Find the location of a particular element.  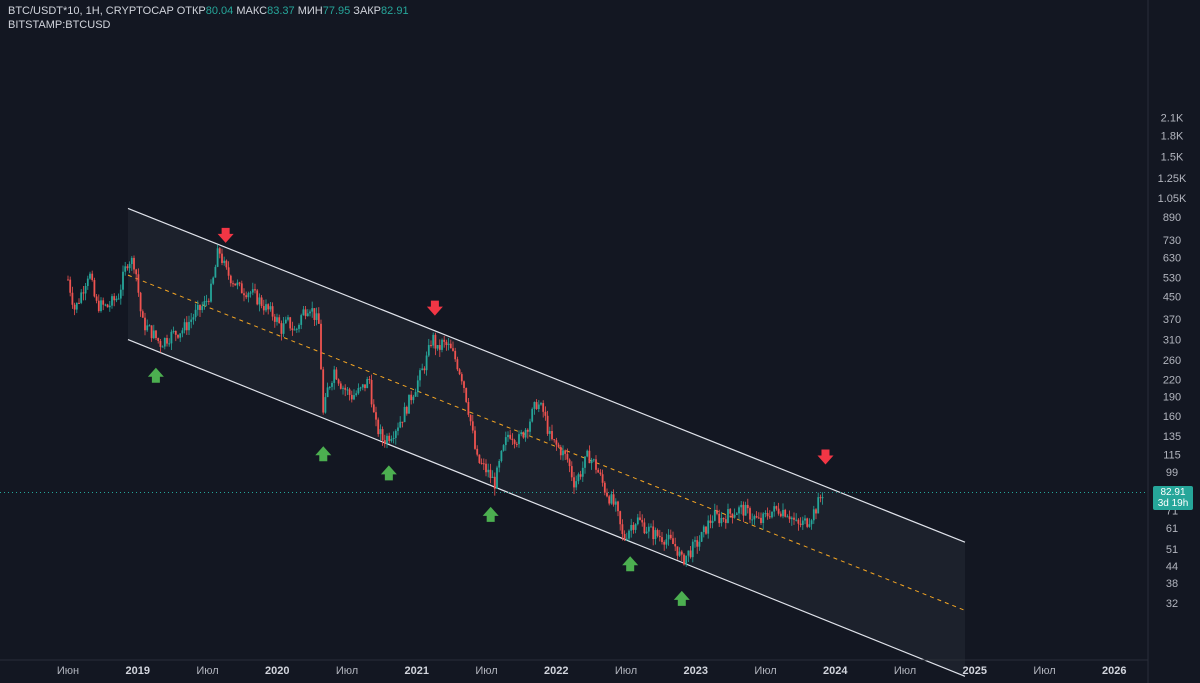

price-tick-label: 730 is located at coordinates (1172, 241).